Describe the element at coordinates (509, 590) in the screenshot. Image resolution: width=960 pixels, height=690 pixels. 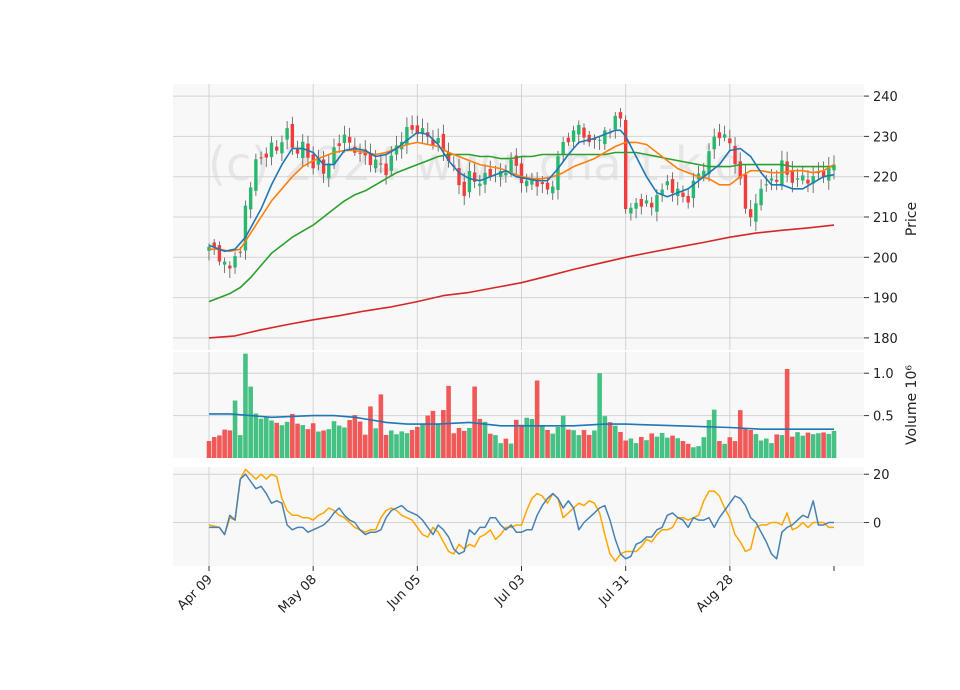
I see `x-tick-label: Jul 03` at that location.